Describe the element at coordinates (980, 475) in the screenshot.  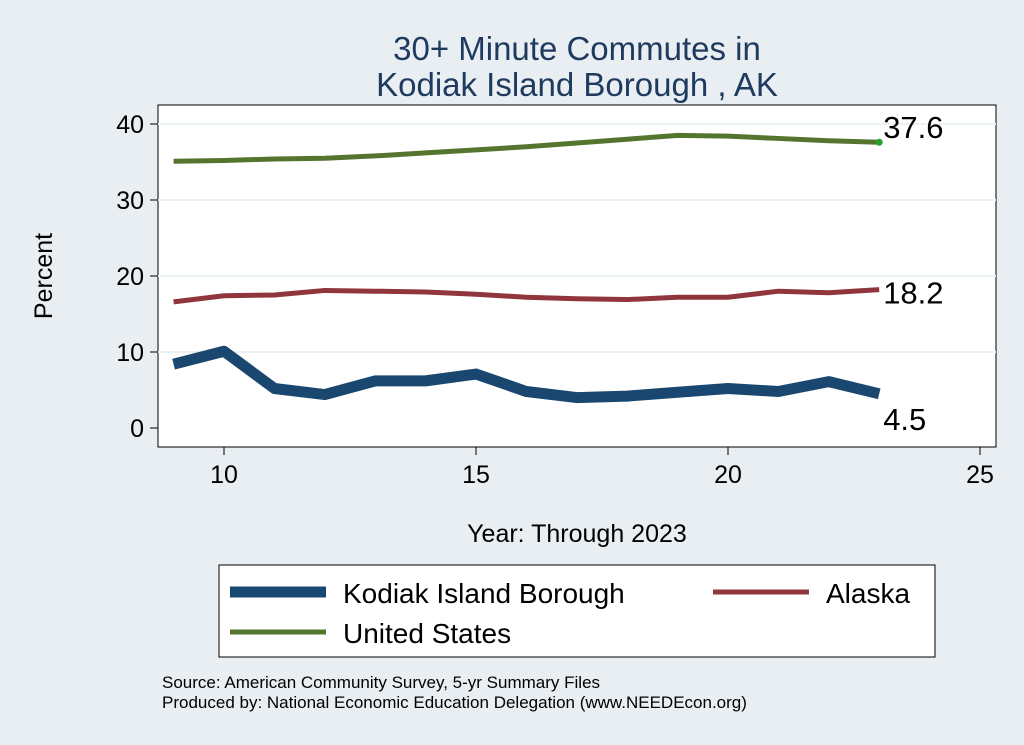
I see `x-tick-label: 25` at that location.